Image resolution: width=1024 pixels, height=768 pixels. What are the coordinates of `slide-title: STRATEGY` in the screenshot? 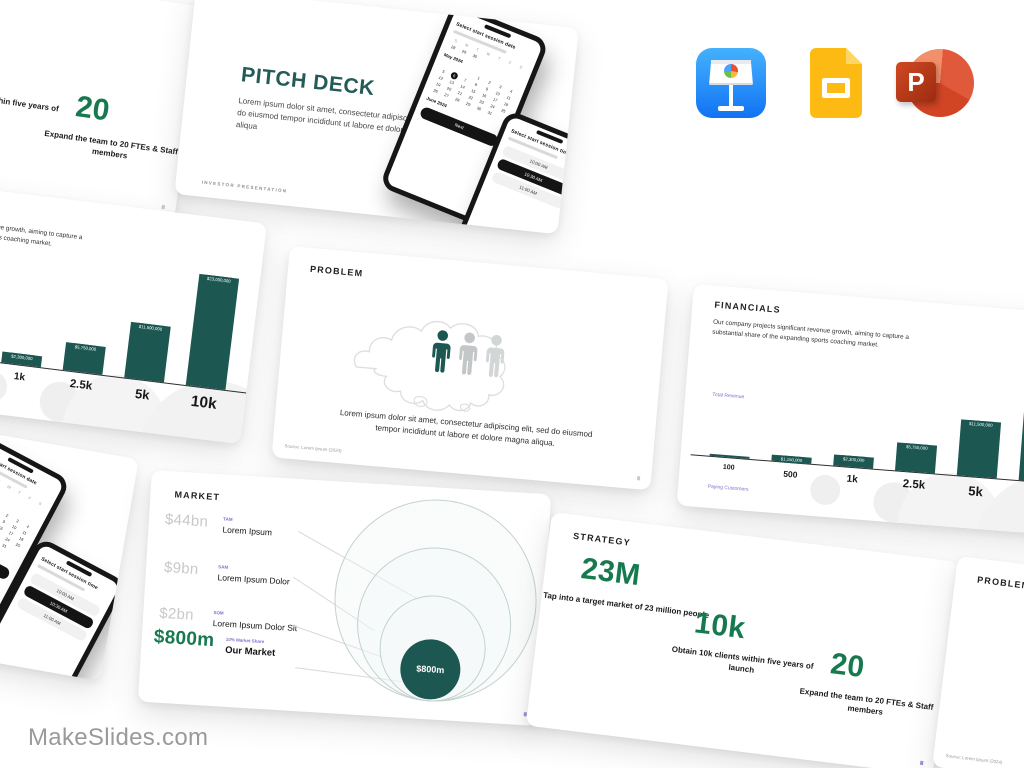 It's located at (602, 539).